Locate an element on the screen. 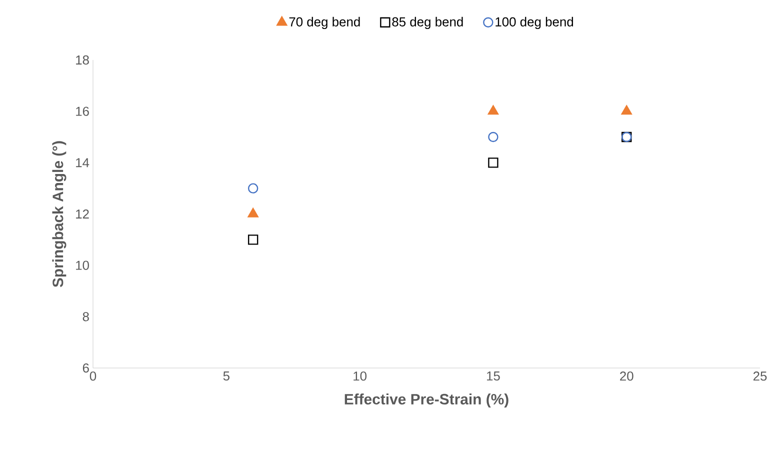 The height and width of the screenshot is (457, 771). x-tick-label: 25 is located at coordinates (760, 376).